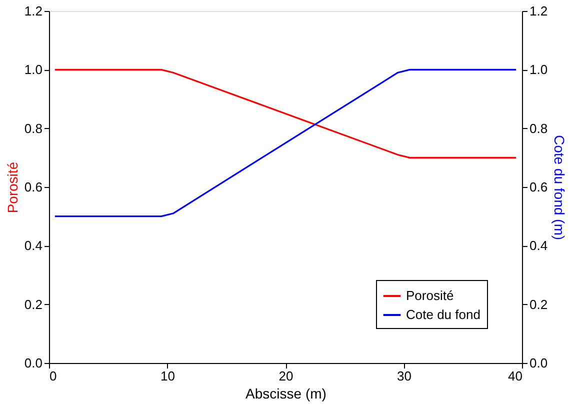 The image size is (571, 406). I want to click on y2-tick-label: 0.8, so click(539, 128).